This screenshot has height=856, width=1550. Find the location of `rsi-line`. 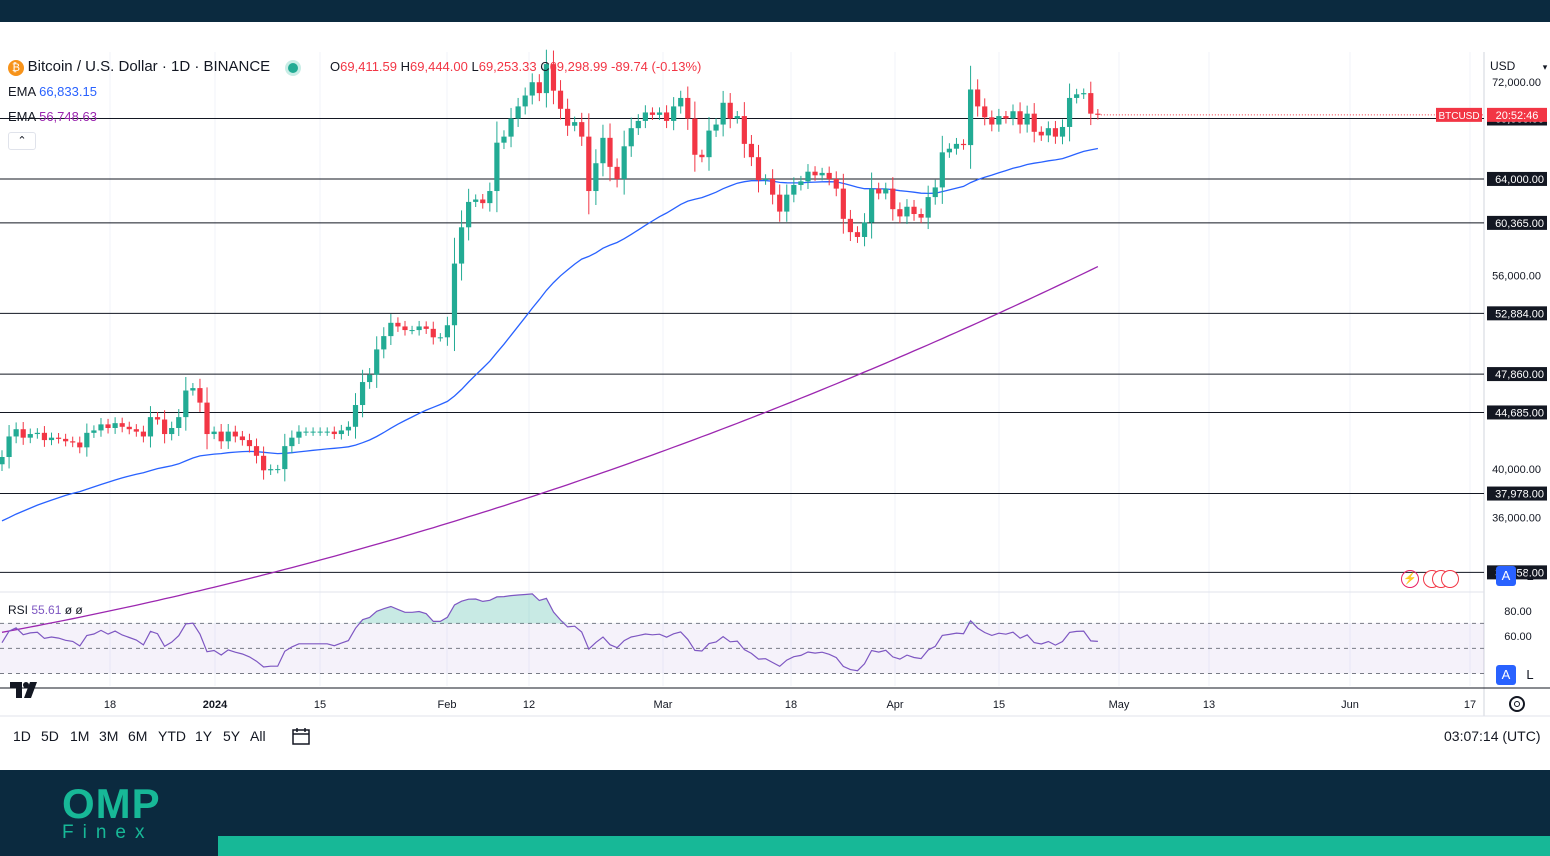

rsi-line is located at coordinates (549, 632).